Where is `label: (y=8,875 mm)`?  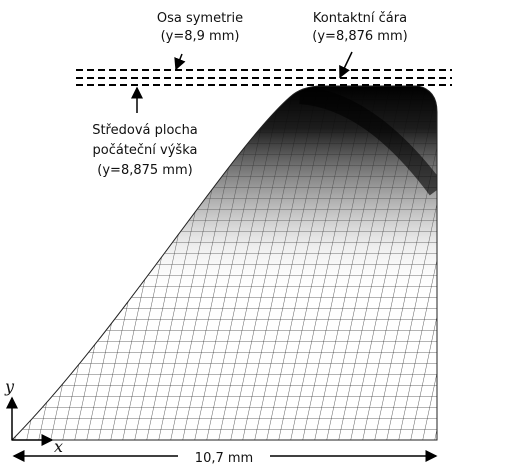
label: (y=8,875 mm) is located at coordinates (144, 170).